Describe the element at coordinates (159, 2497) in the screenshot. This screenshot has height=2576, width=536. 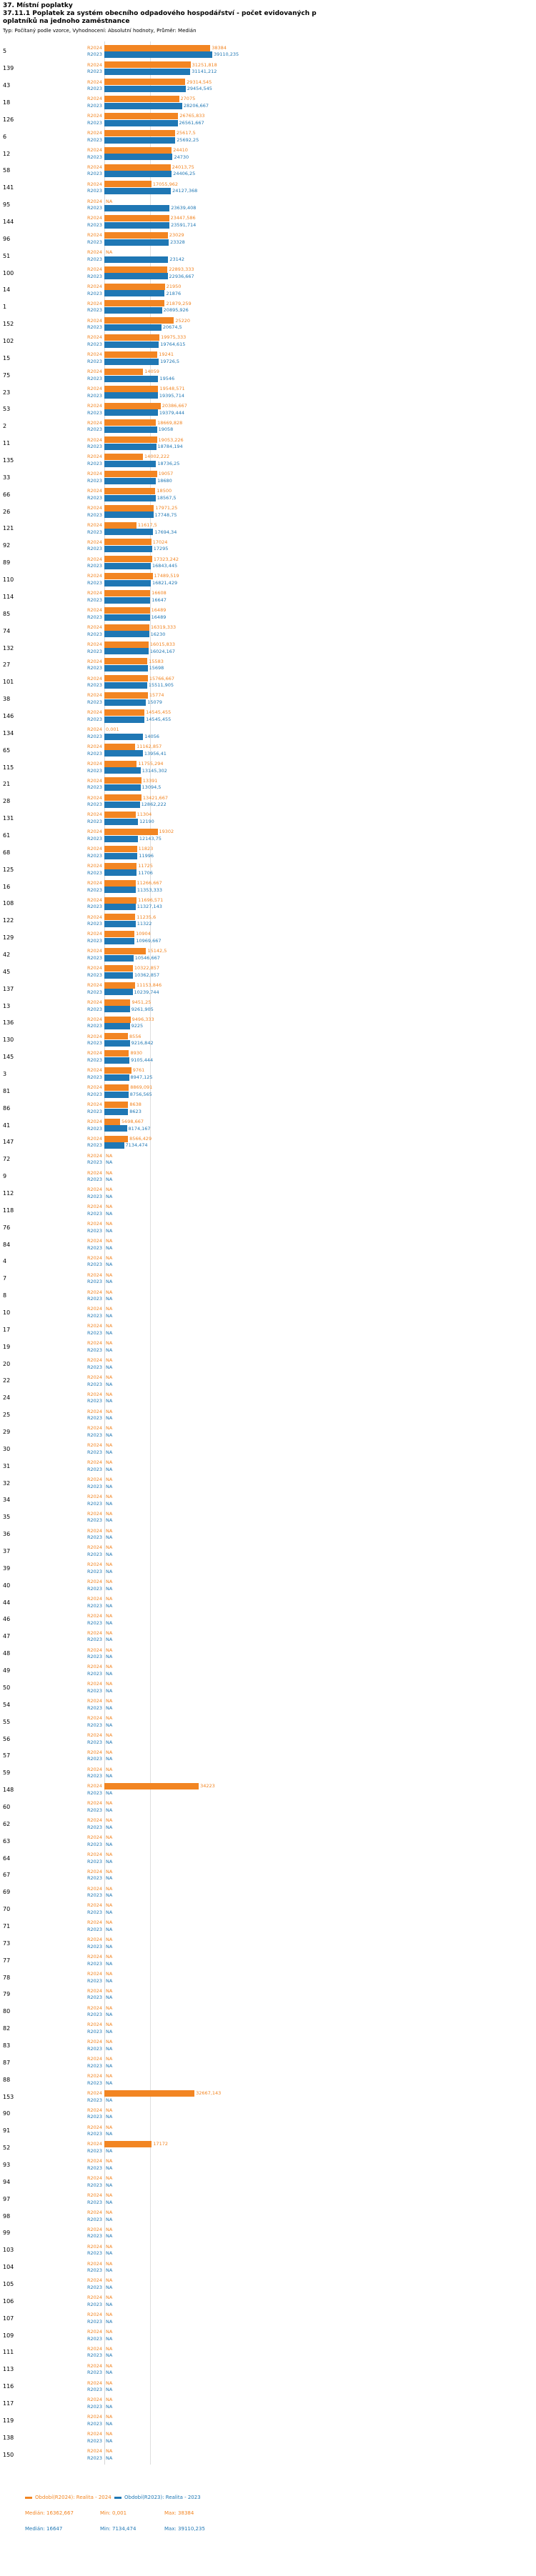
I see `legend-item-r2023: Období(R2023): Realita - 2023` at that location.